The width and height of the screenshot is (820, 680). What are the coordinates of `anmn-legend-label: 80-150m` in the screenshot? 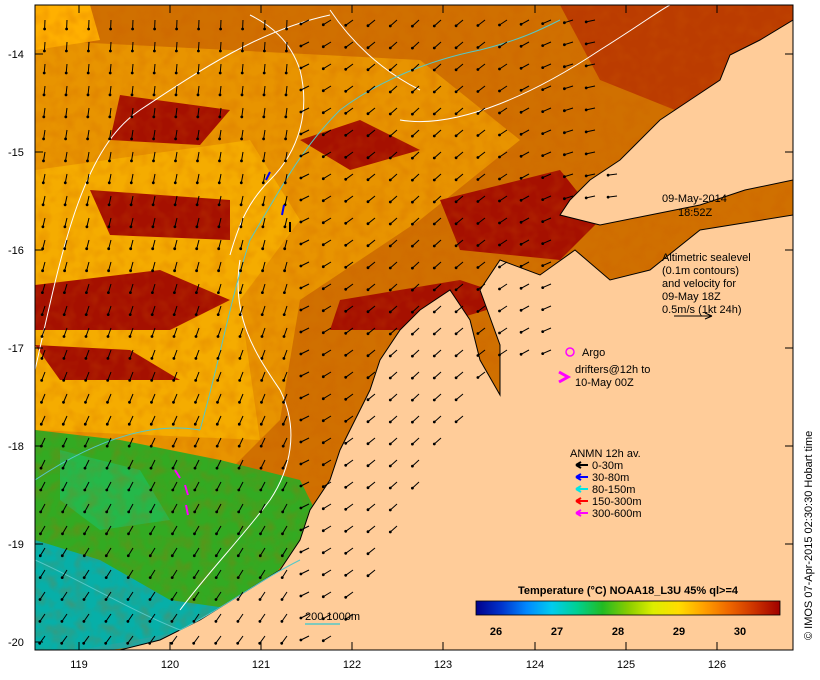 It's located at (613, 490).